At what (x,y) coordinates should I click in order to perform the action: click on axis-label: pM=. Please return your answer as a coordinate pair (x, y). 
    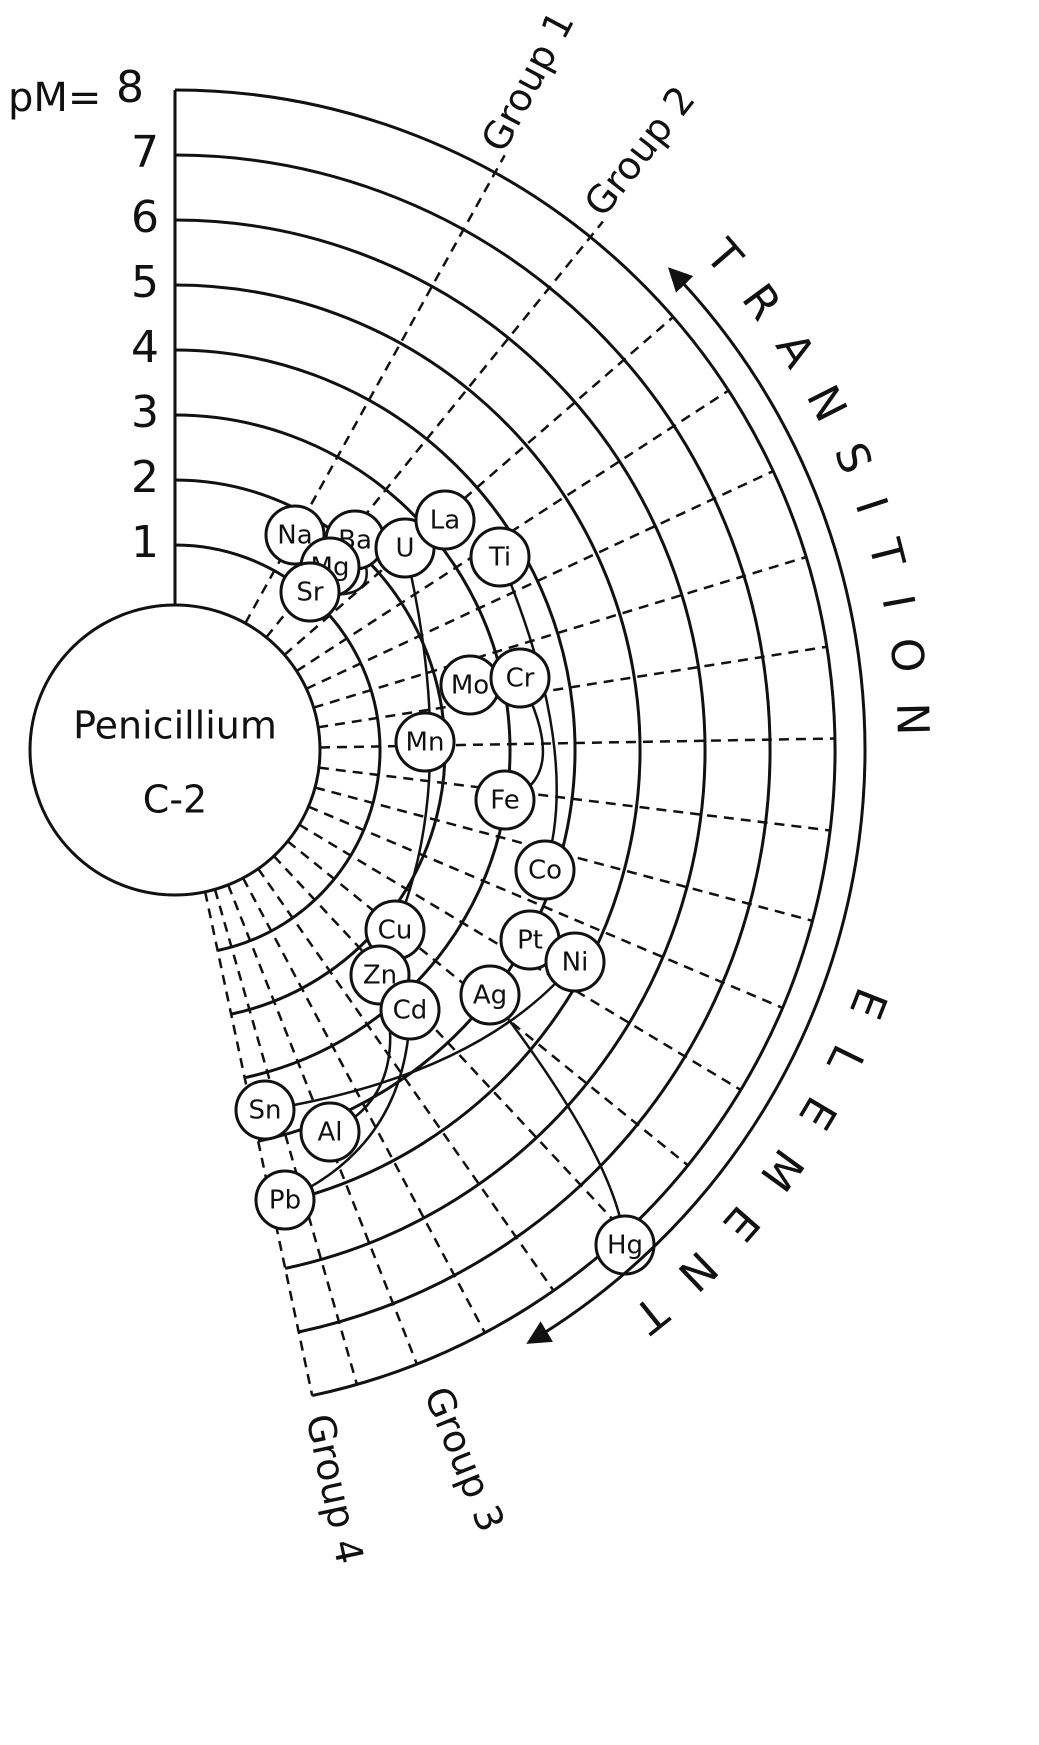
    Looking at the image, I should click on (54, 98).